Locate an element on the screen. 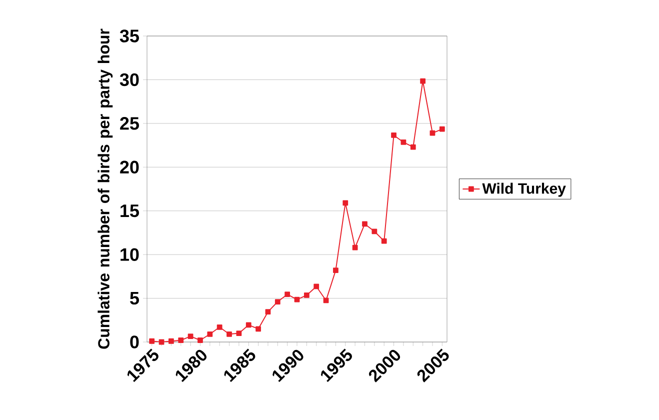 The image size is (659, 420). y-tick-label: 25 is located at coordinates (129, 123).